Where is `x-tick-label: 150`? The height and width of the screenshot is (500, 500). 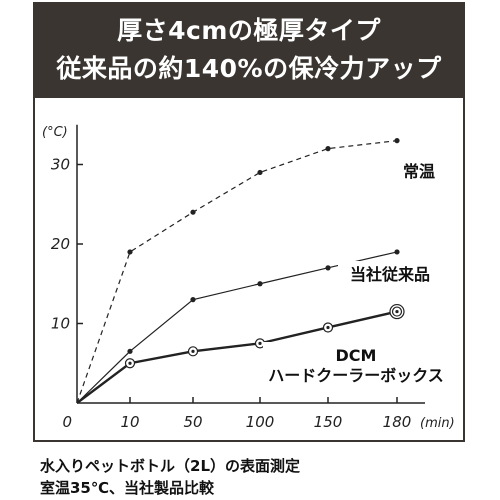
x-tick-label: 150 is located at coordinates (328, 422).